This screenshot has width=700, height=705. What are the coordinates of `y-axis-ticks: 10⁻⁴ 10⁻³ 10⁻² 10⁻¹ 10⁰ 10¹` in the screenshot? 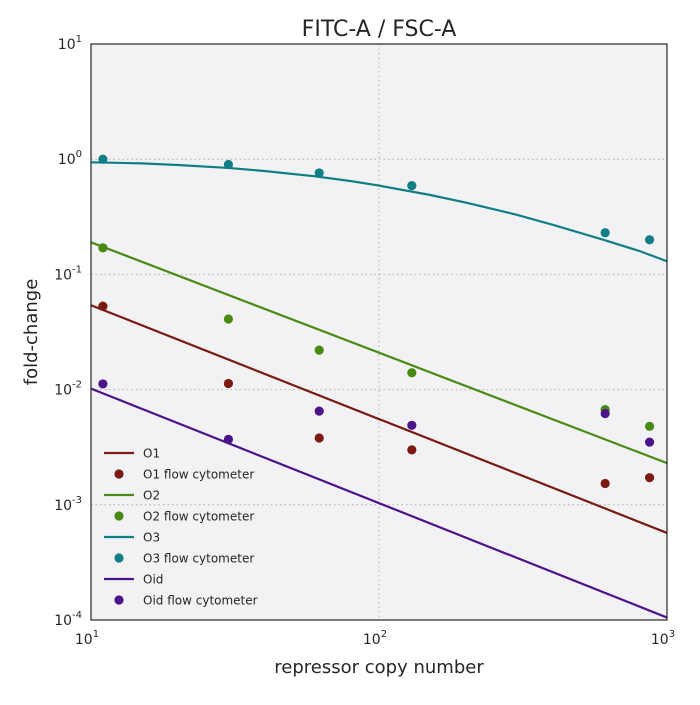 It's located at (68, 331).